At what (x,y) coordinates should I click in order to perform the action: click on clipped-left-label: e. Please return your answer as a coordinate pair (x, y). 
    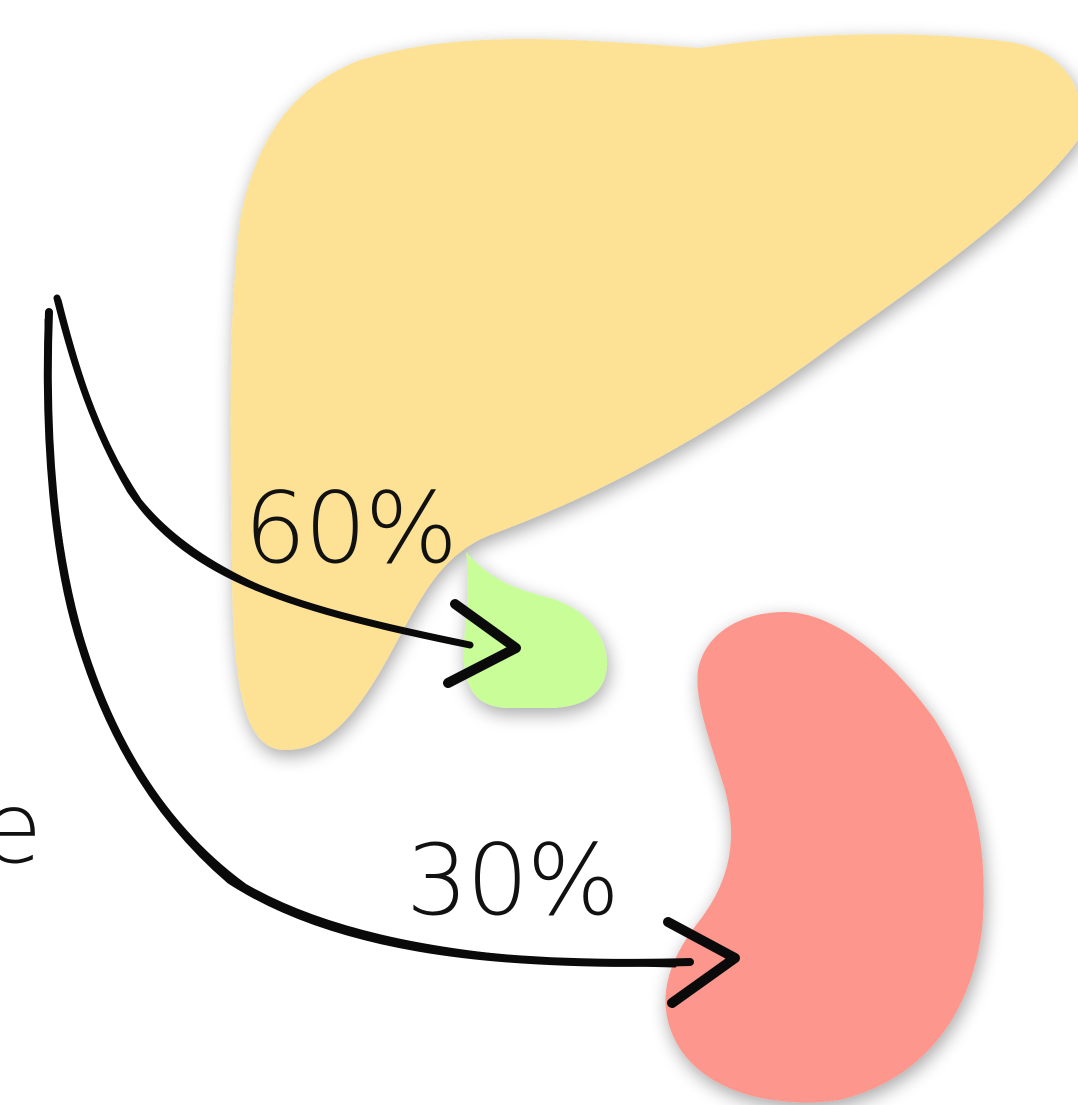
    Looking at the image, I should click on (21, 829).